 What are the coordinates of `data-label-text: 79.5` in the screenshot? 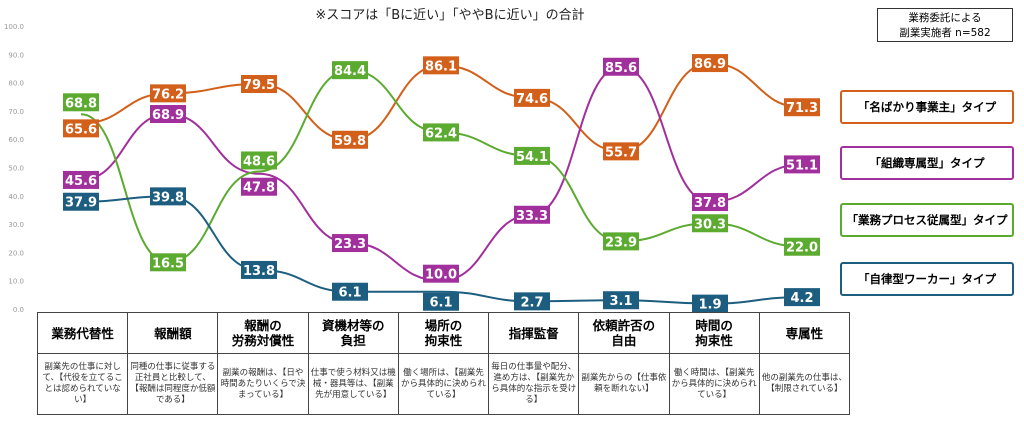 It's located at (259, 85).